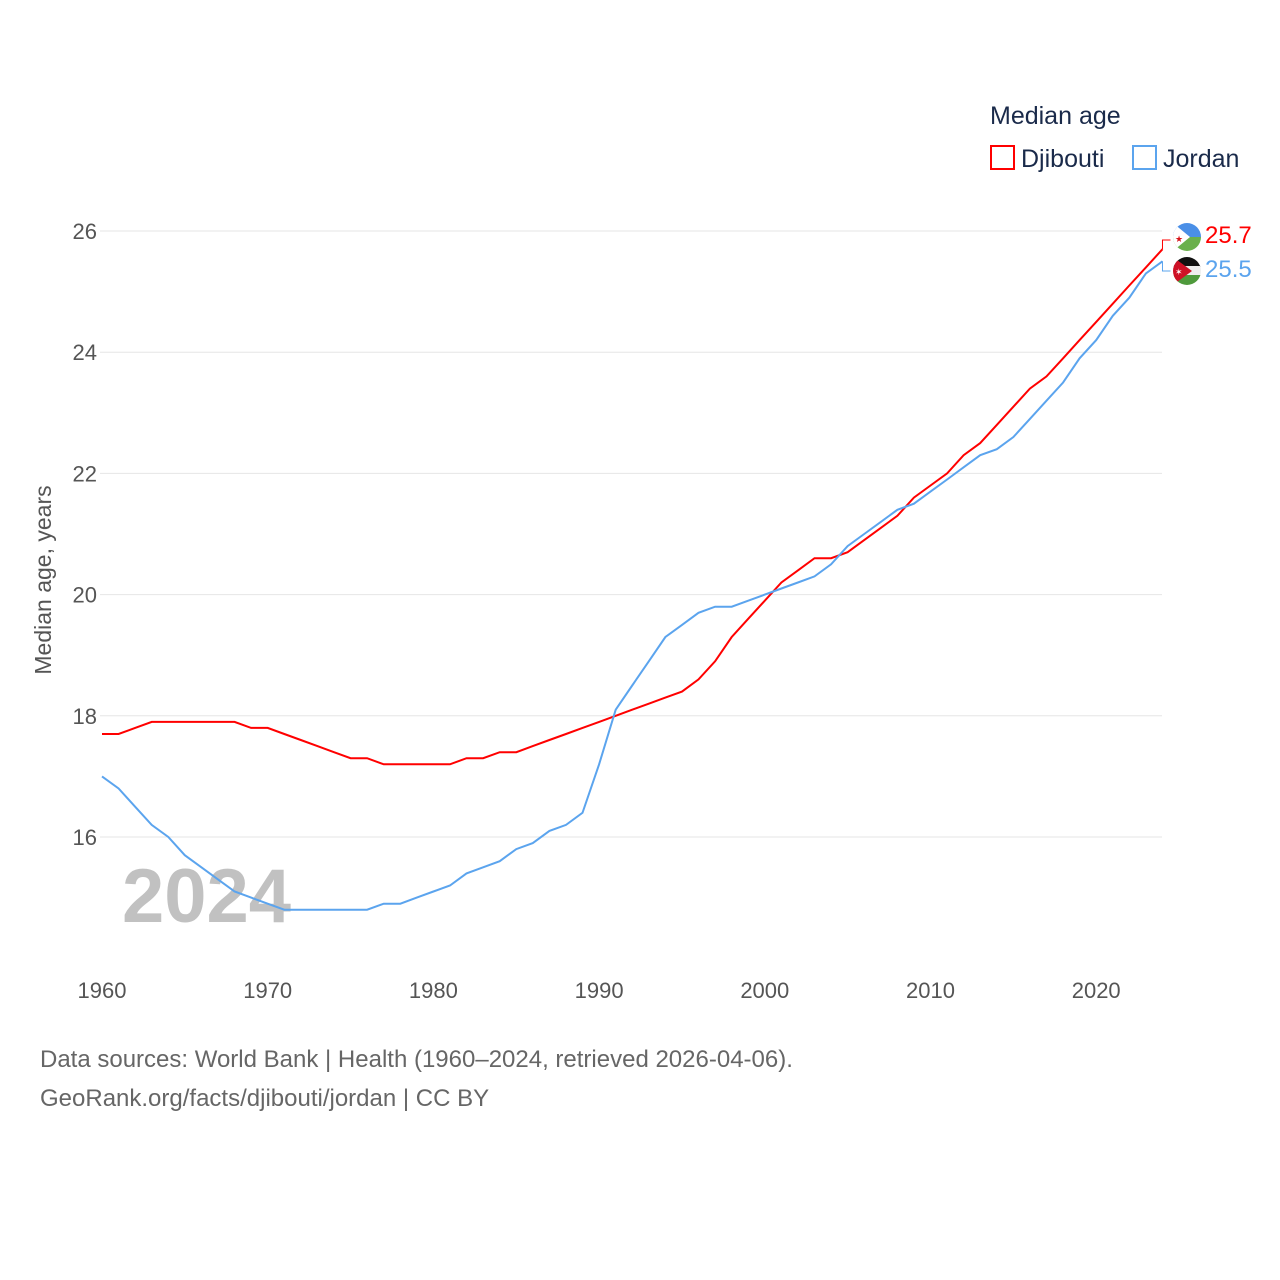 The image size is (1280, 1280). What do you see at coordinates (599, 990) in the screenshot?
I see `x-tick-label: 1990` at bounding box center [599, 990].